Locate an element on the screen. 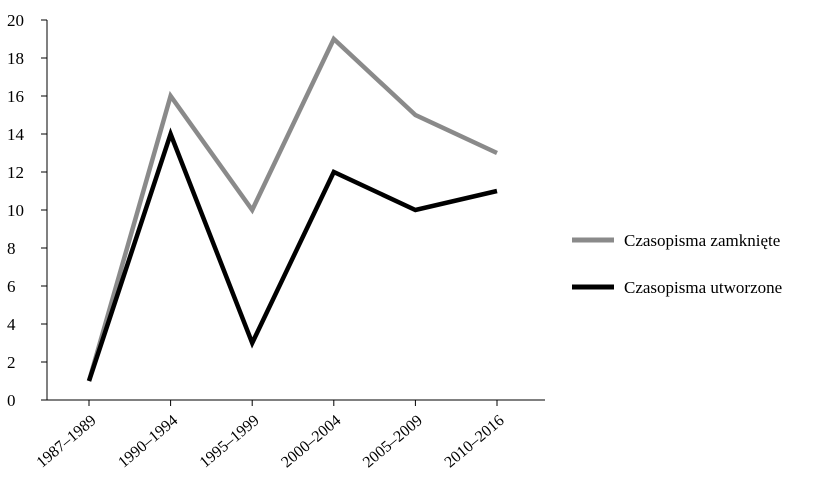 The width and height of the screenshot is (838, 503). y-tick-label: 12 is located at coordinates (15, 172).